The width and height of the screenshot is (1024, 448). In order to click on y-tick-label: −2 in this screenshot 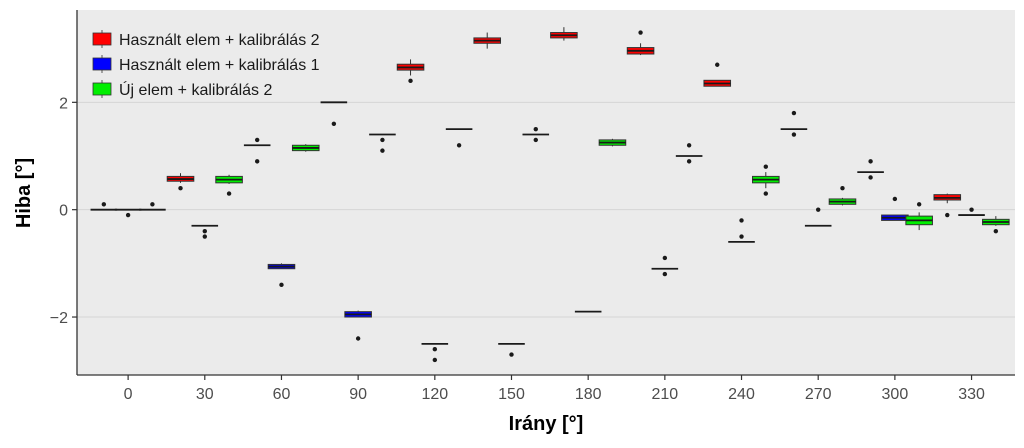, I will do `click(59, 318)`.